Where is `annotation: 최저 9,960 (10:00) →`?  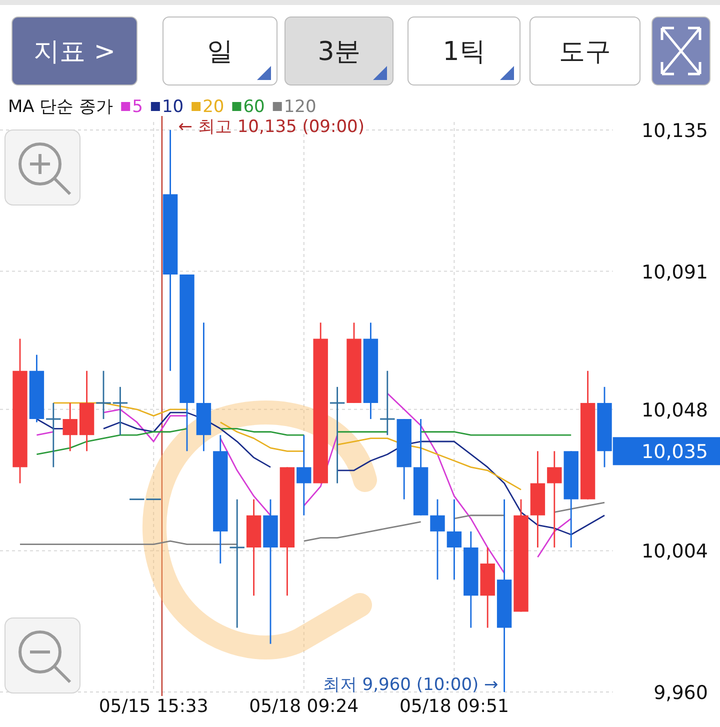 annotation: 최저 9,960 (10:00) → is located at coordinates (410, 685).